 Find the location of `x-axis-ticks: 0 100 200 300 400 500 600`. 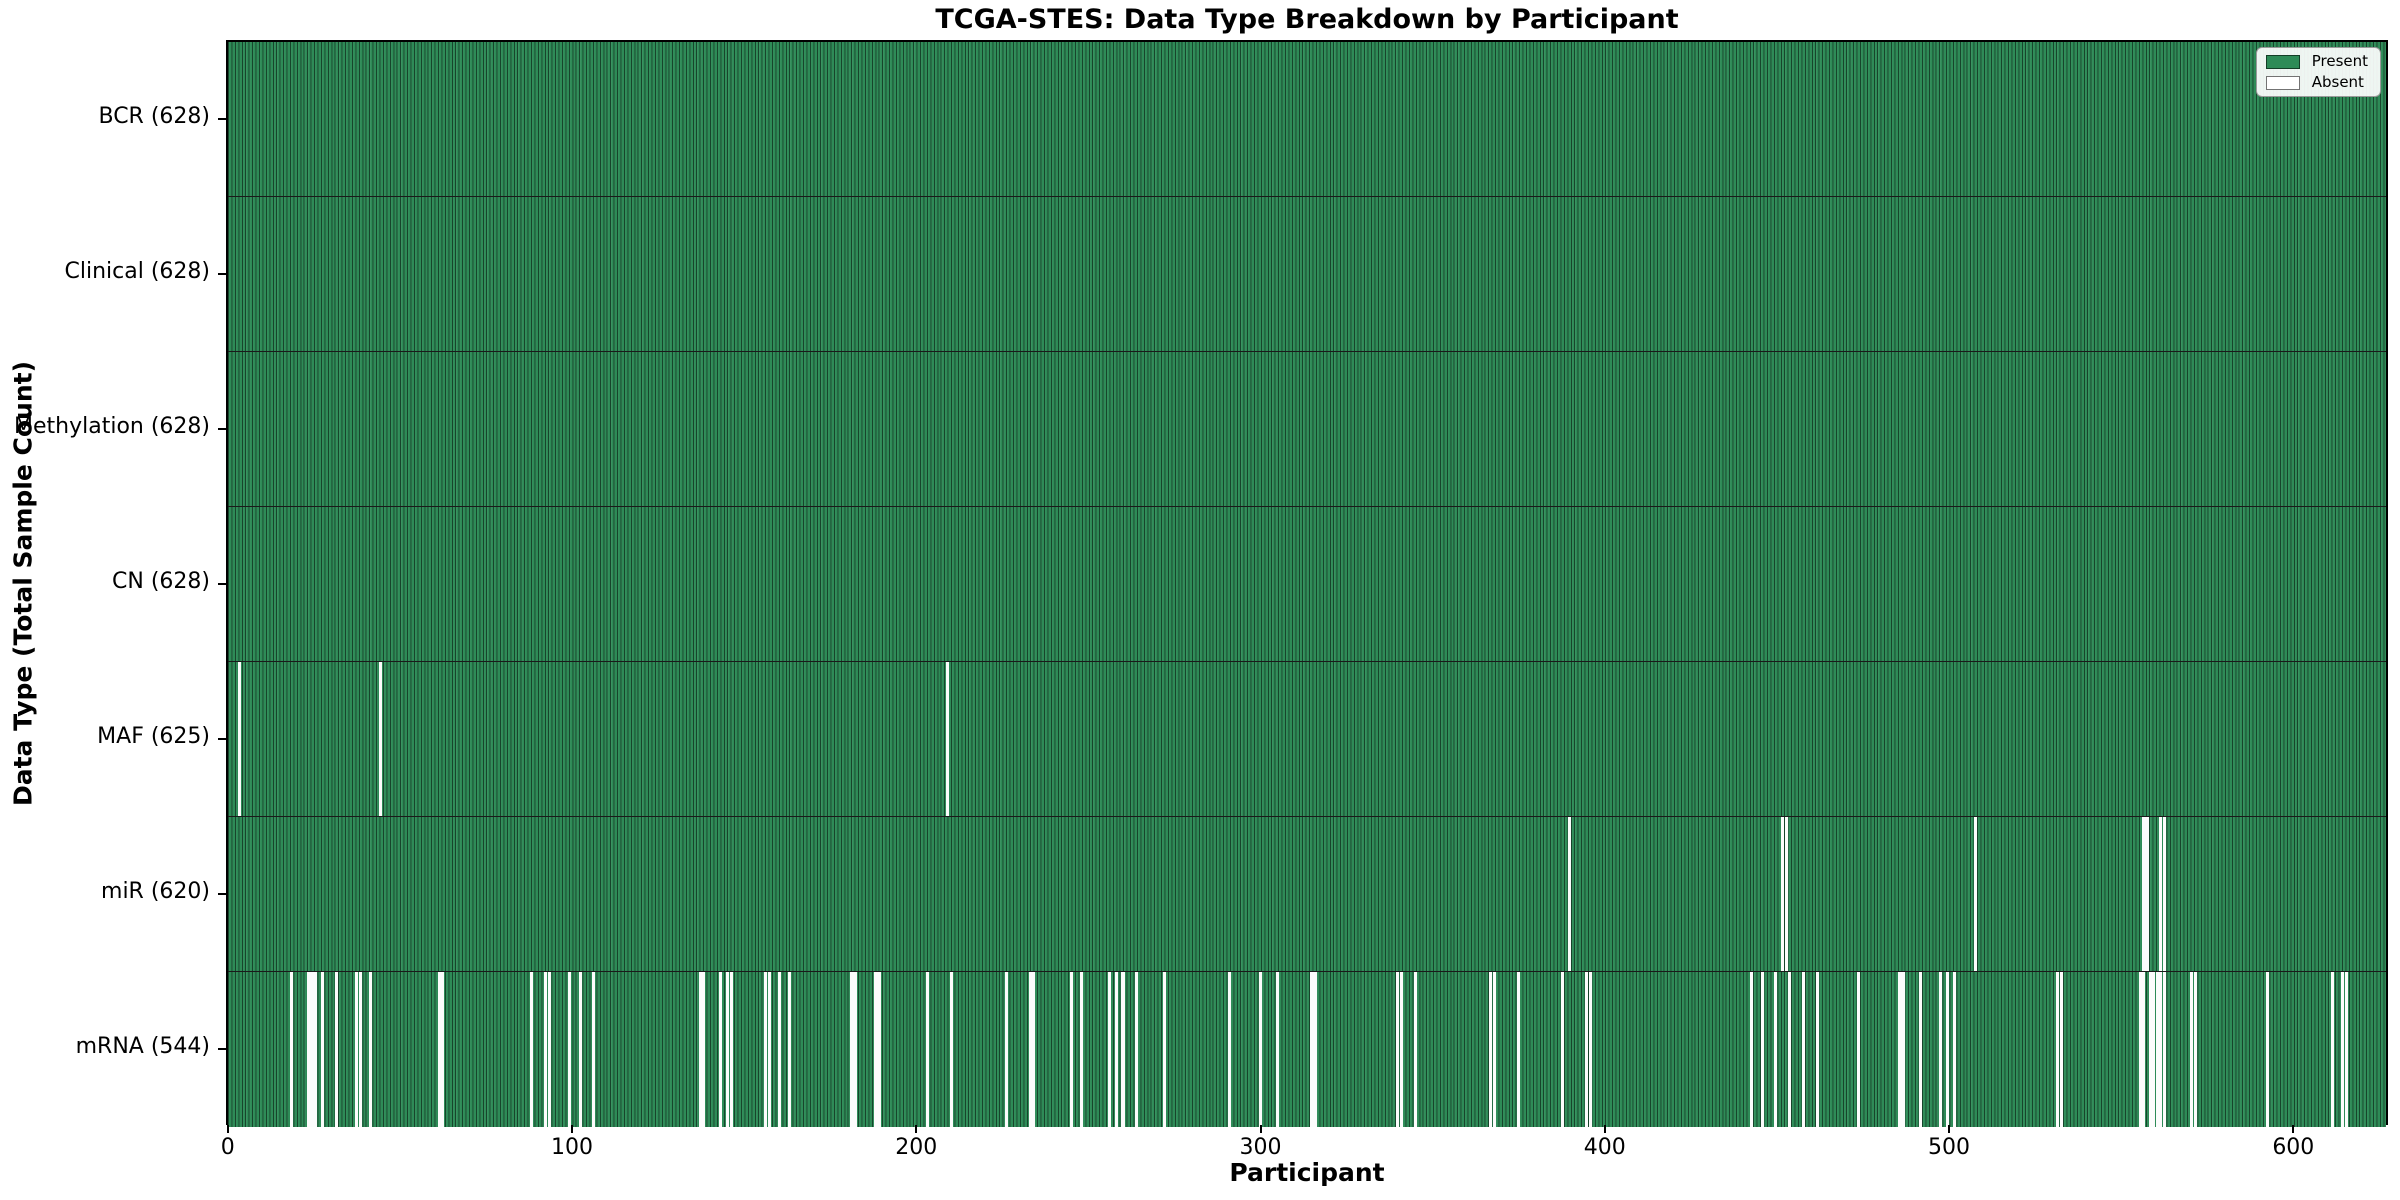

x-axis-ticks: 0 100 200 300 400 500 600 is located at coordinates (1304, 1145).